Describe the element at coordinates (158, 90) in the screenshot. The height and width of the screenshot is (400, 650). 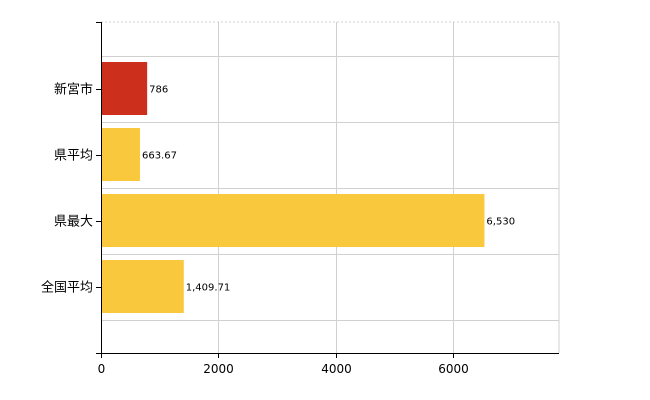
I see `data-label: 786` at that location.